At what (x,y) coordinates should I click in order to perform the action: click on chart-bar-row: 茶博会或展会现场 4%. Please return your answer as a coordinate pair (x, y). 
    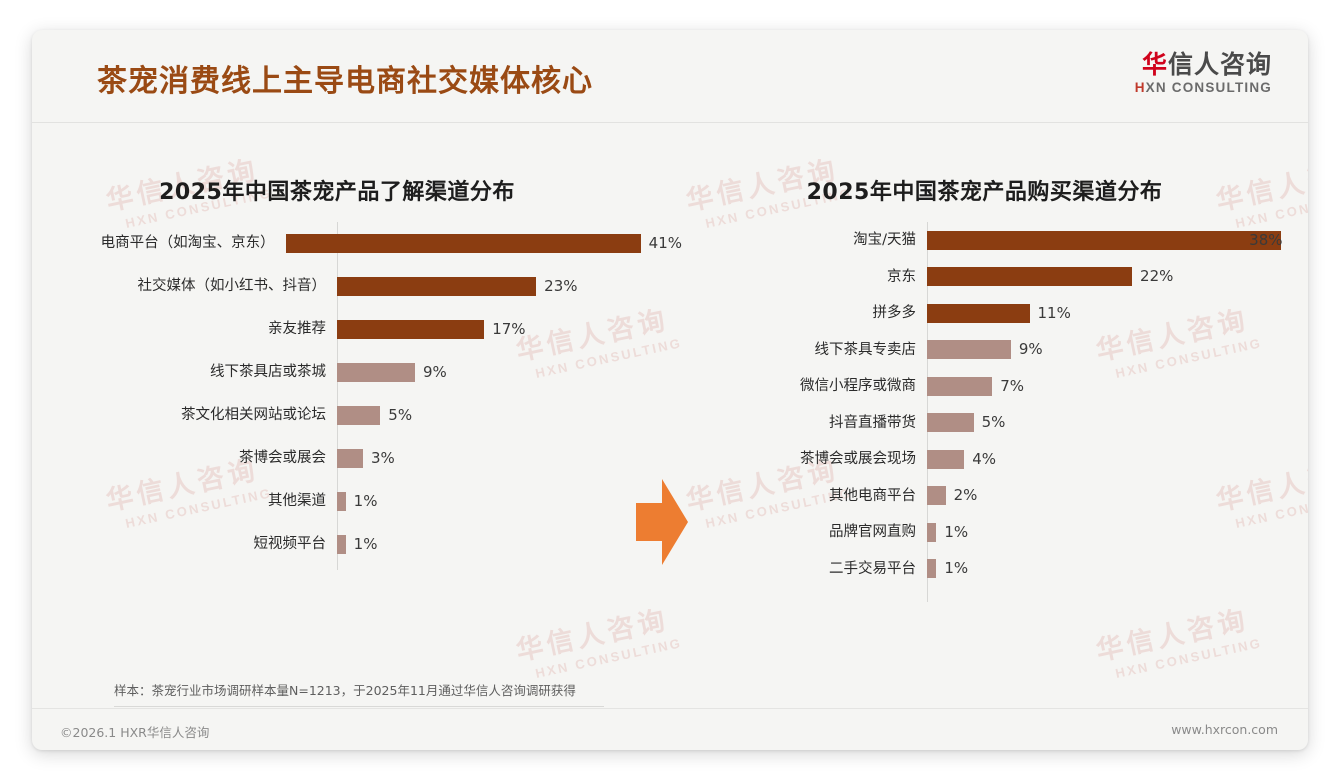
    Looking at the image, I should click on (994, 459).